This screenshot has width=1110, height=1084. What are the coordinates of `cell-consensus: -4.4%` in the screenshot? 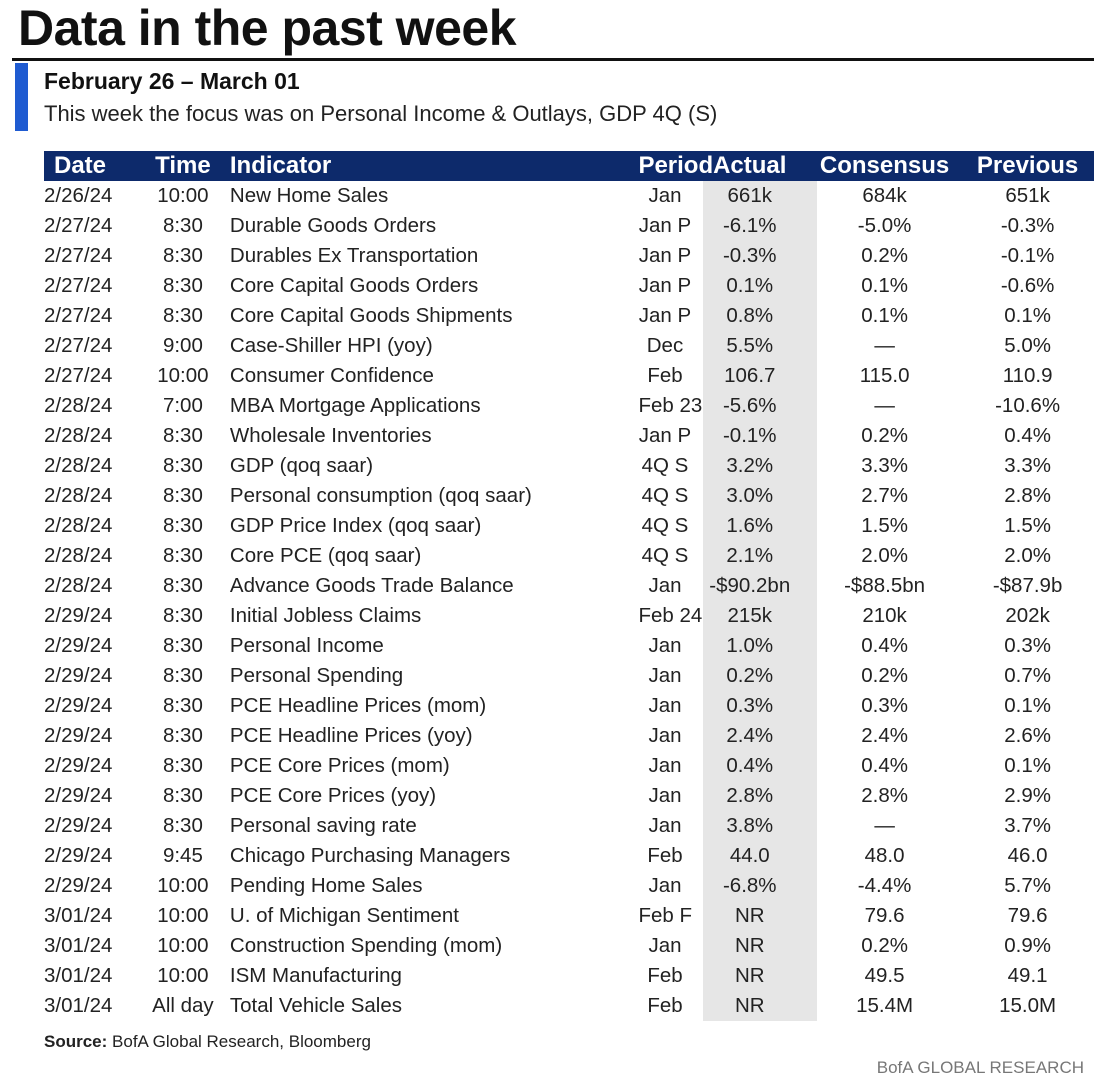 It's located at (884, 885).